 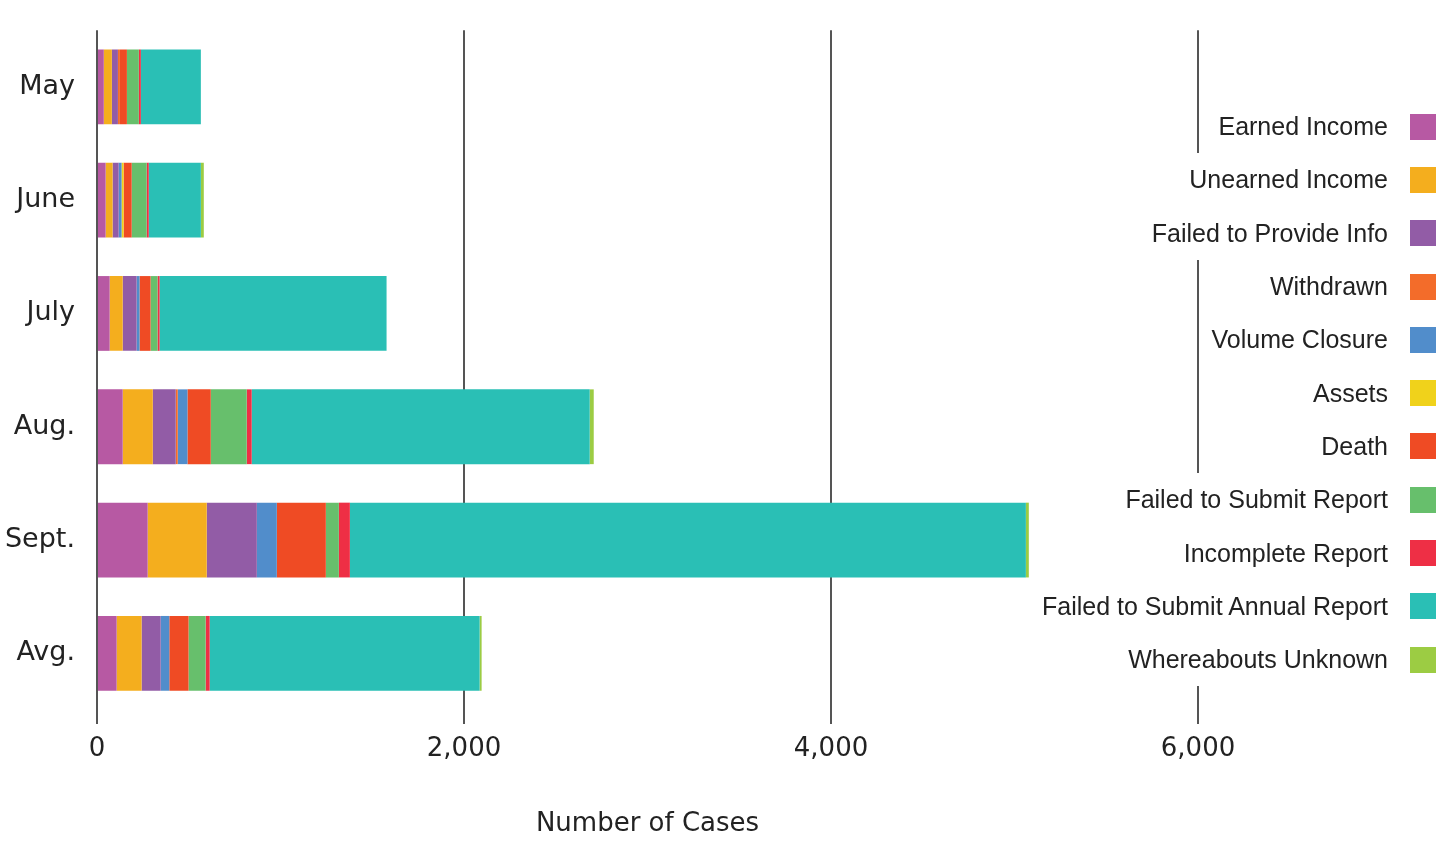 I want to click on y-tick-label: July, so click(x=50, y=311).